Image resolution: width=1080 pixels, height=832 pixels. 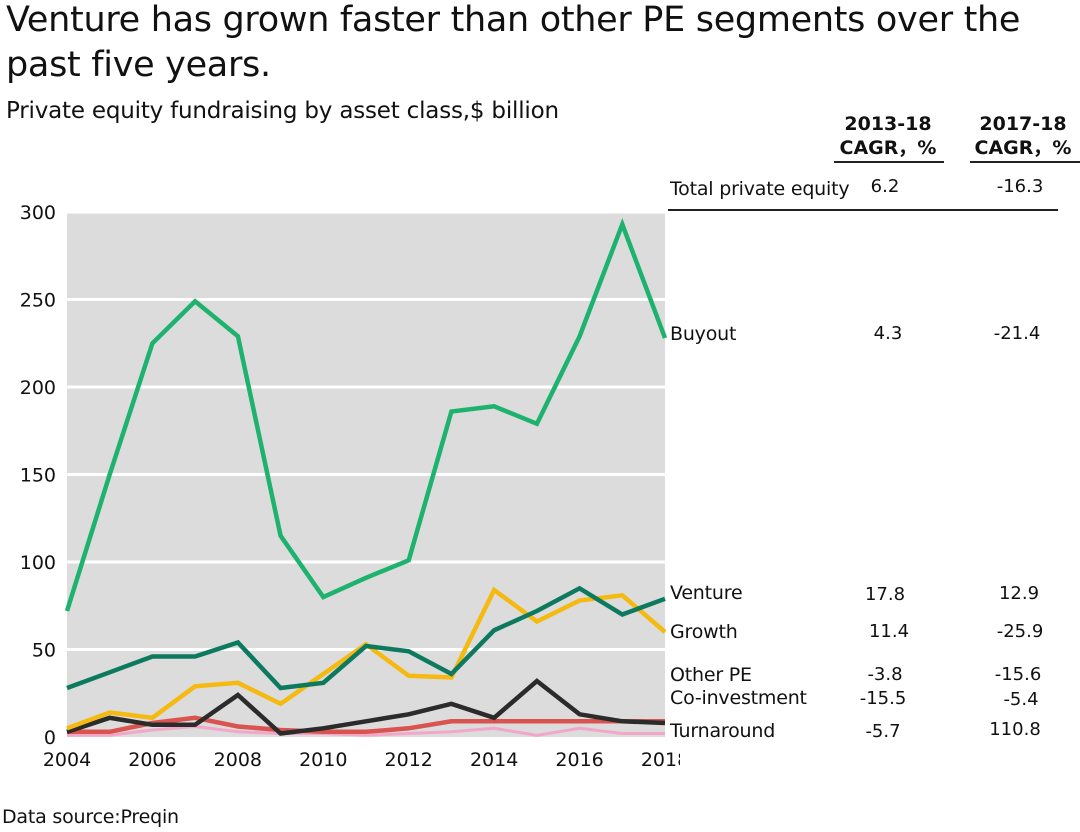 What do you see at coordinates (90, 817) in the screenshot?
I see `data-source: Data source:Preqin` at bounding box center [90, 817].